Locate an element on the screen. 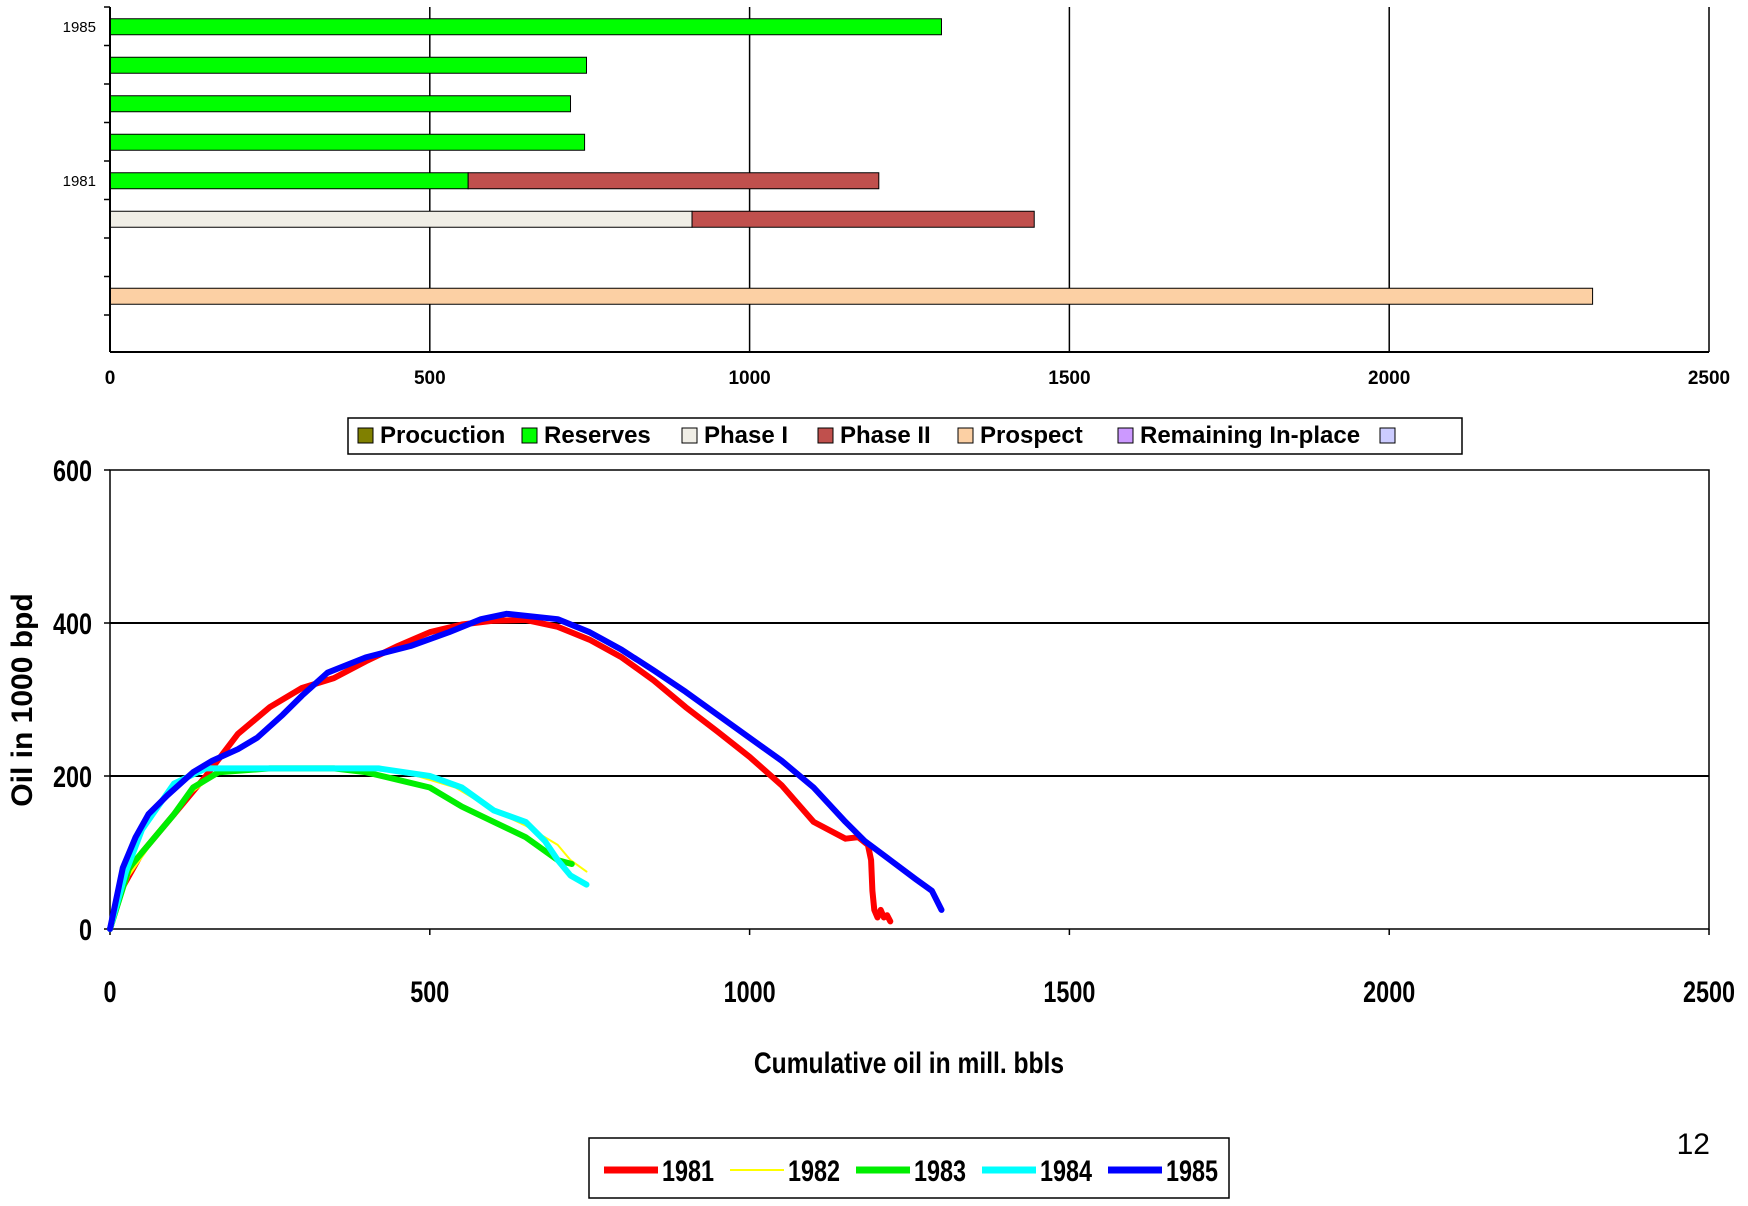 The width and height of the screenshot is (1748, 1206). line-series-1981 is located at coordinates (500, 774).